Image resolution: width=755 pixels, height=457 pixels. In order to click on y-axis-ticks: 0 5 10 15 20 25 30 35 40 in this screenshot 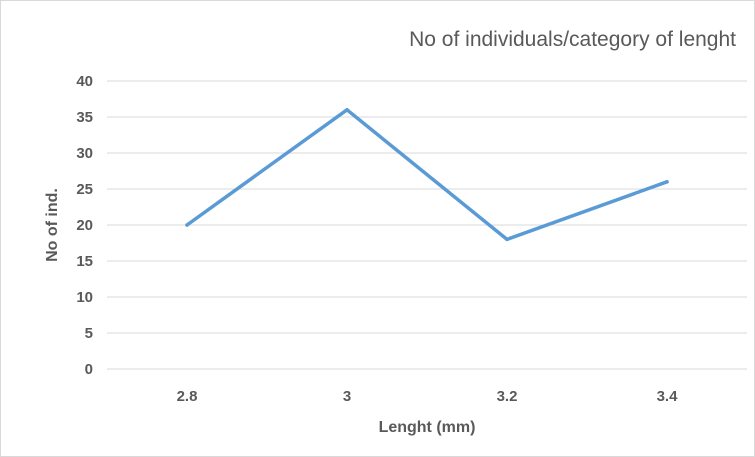, I will do `click(84, 225)`.